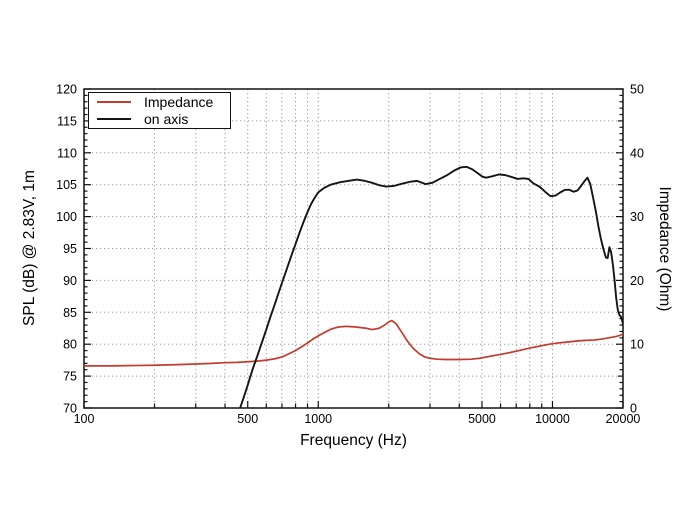 The image size is (700, 525). I want to click on y-left-tick-label: 105, so click(66, 185).